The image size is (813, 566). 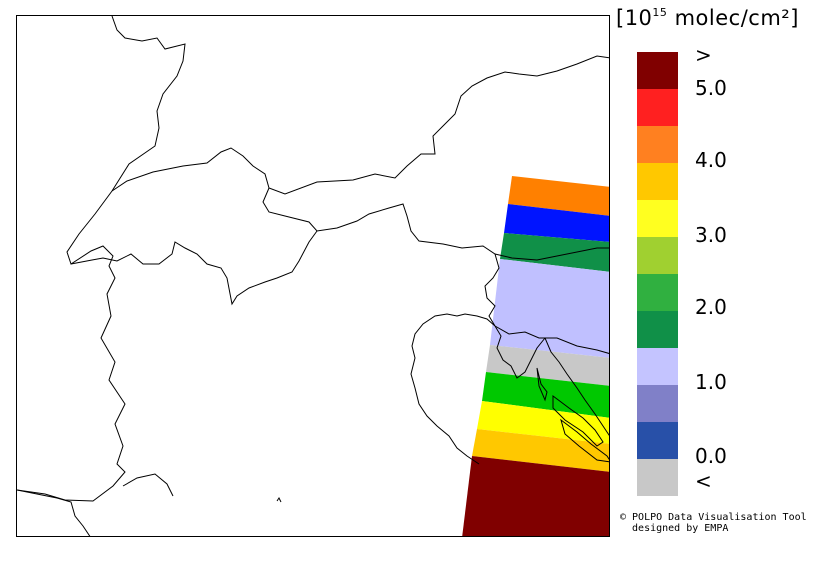 I want to click on italy-san-marino, so click(x=279, y=500).